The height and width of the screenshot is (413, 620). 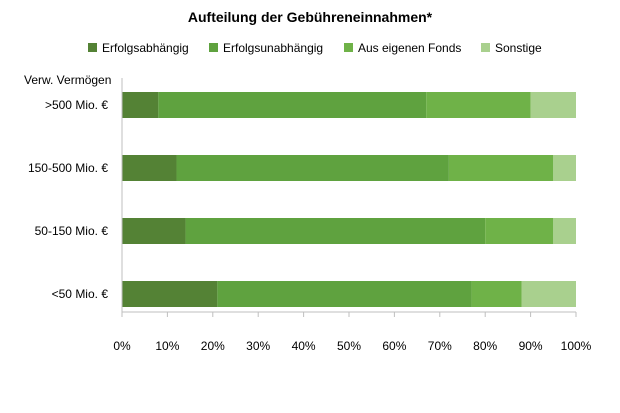 I want to click on chart-title: Aufteilung der Gebühreneinnahmen*, so click(x=310, y=17).